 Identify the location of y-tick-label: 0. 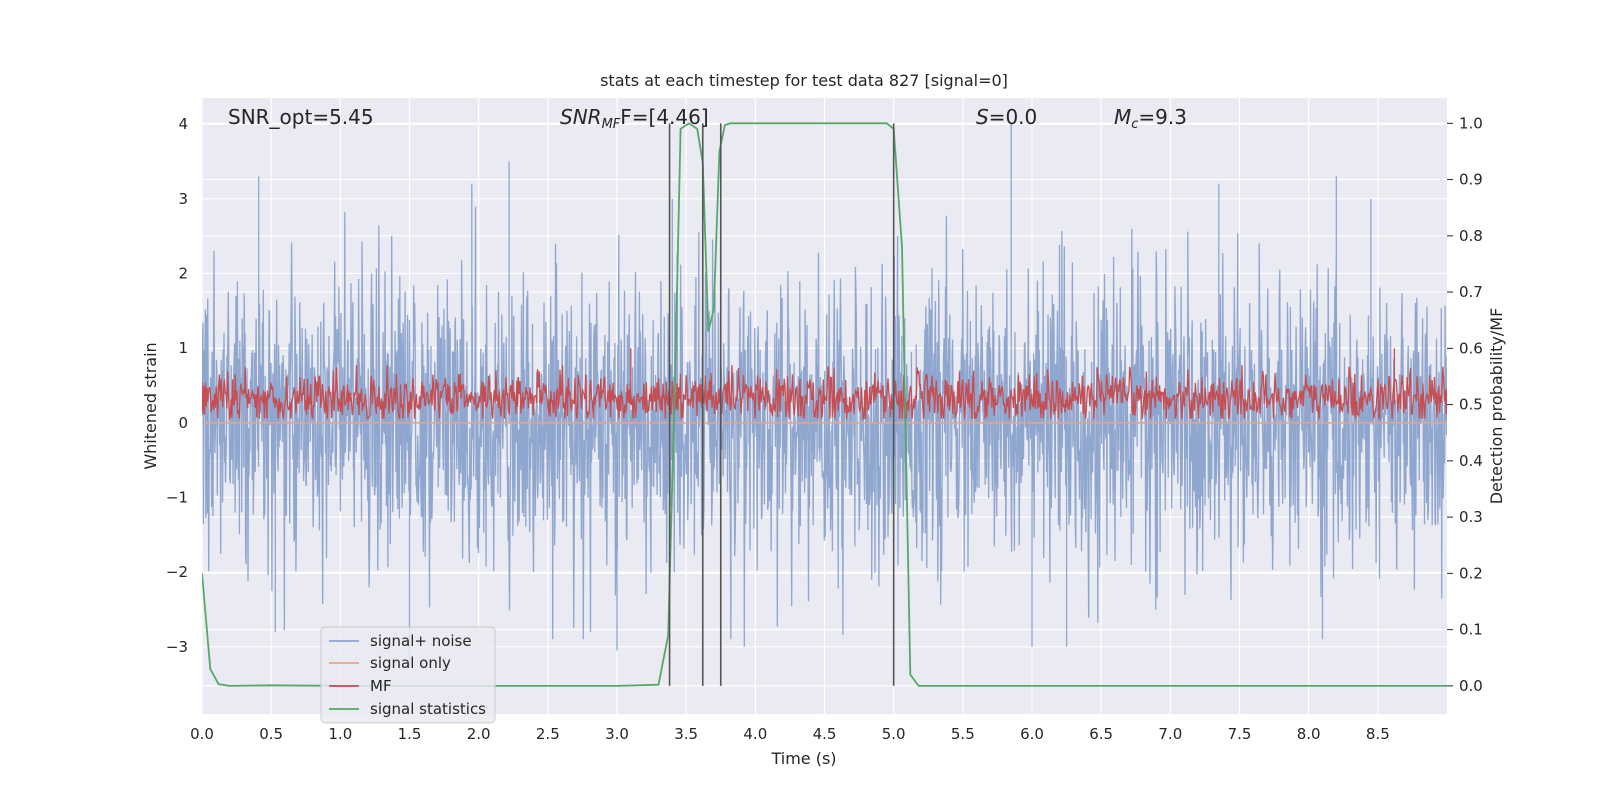
(183, 423).